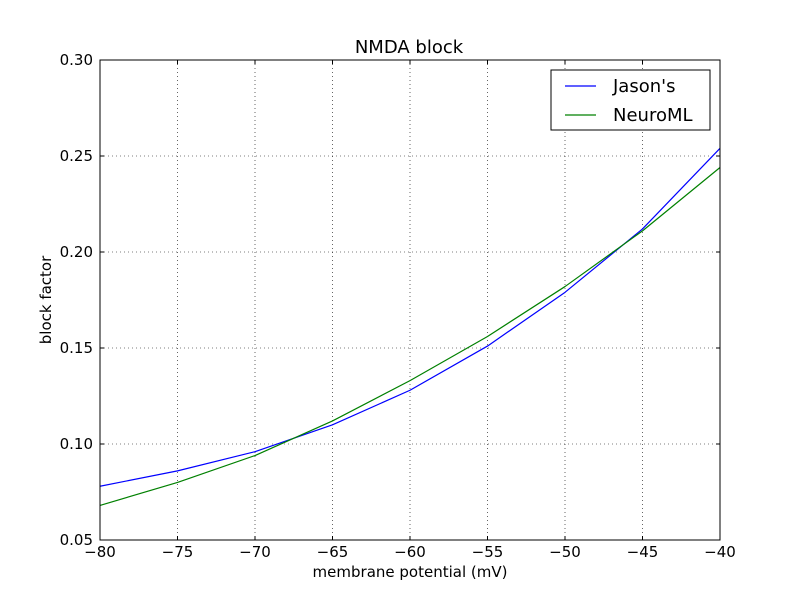 This screenshot has height=600, width=800. Describe the element at coordinates (100, 552) in the screenshot. I see `x-tick-label: −80` at that location.